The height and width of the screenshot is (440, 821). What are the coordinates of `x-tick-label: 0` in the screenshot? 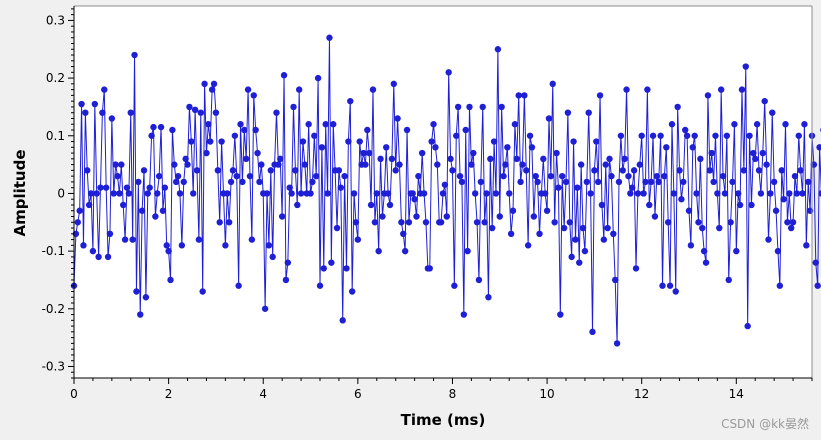 It's located at (74, 394).